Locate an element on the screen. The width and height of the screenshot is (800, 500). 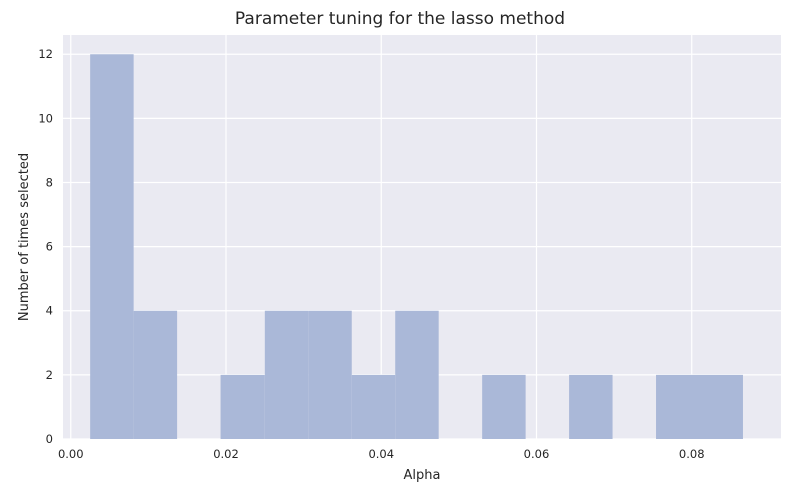
x-tick-label: 0.04 is located at coordinates (381, 454).